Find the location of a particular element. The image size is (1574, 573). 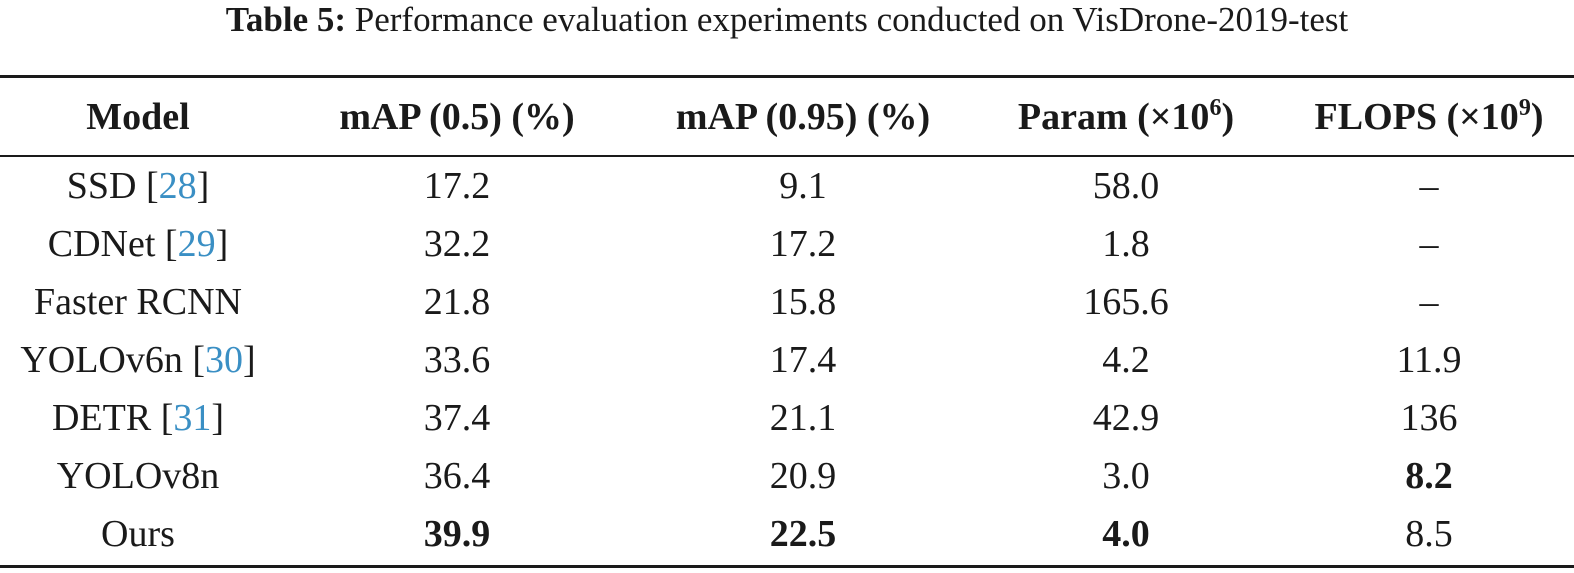

column-header-text: mAP (0.5) (%) is located at coordinates (457, 116).